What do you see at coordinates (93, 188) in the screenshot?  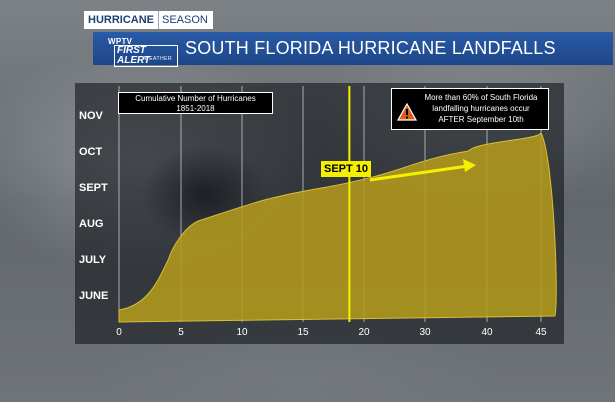 I see `y-tick-label: SEPT` at bounding box center [93, 188].